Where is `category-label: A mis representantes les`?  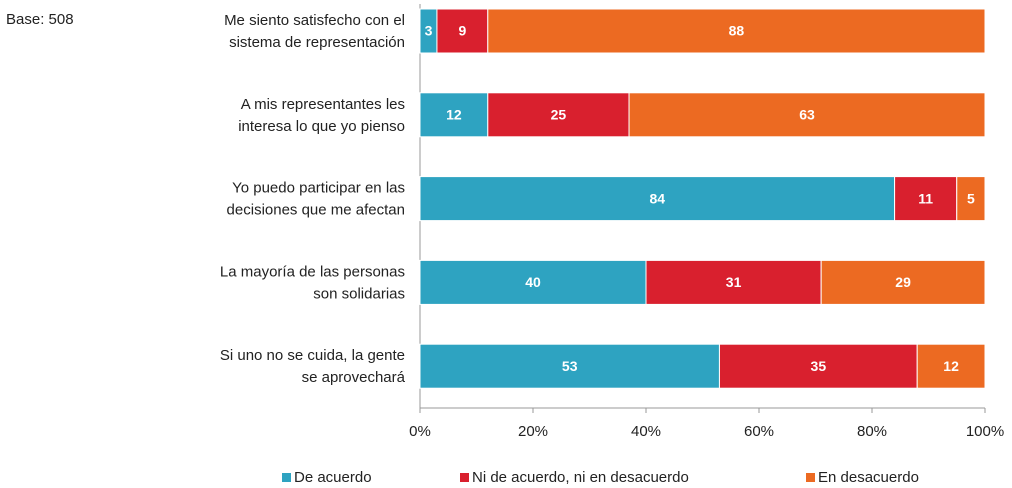
category-label: A mis representantes les is located at coordinates (323, 104).